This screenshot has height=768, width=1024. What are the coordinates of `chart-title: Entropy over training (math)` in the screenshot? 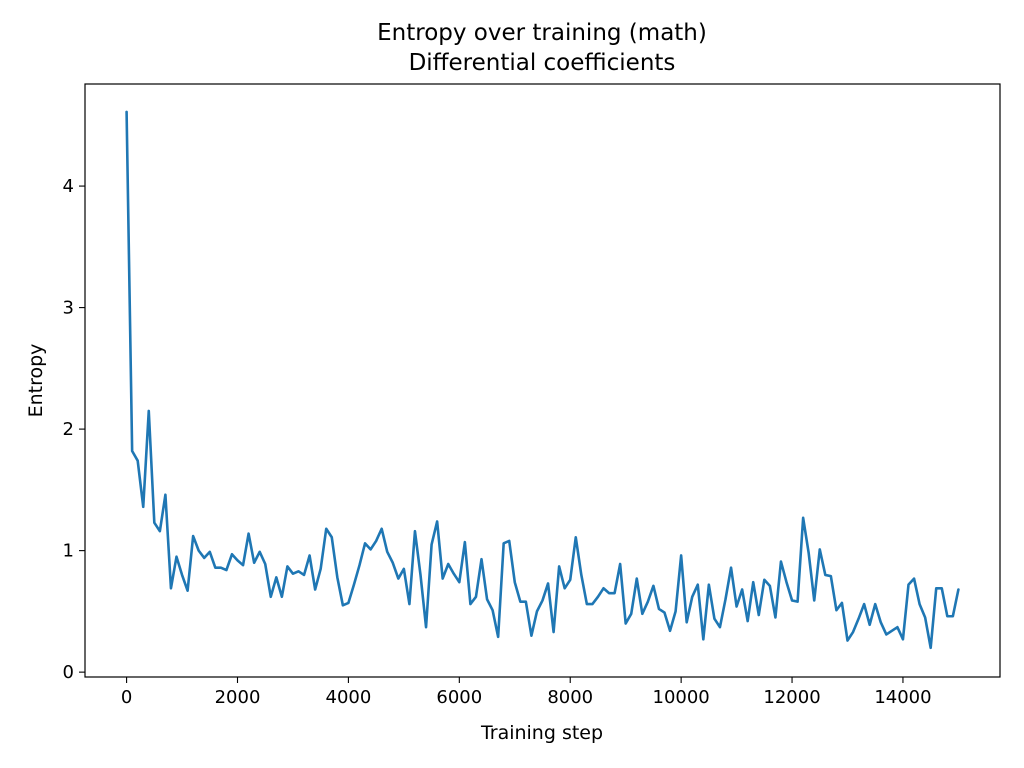 It's located at (542, 33).